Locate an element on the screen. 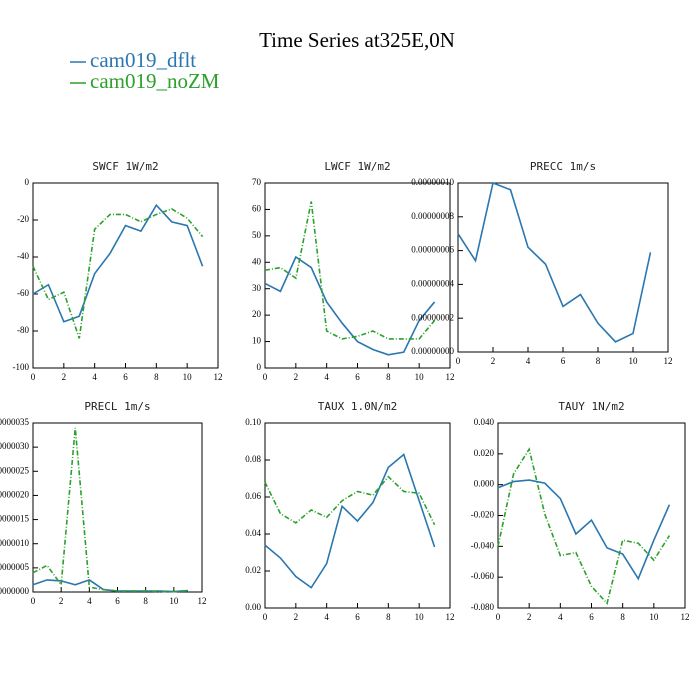  y-tick-label: 10 is located at coordinates (257, 341).